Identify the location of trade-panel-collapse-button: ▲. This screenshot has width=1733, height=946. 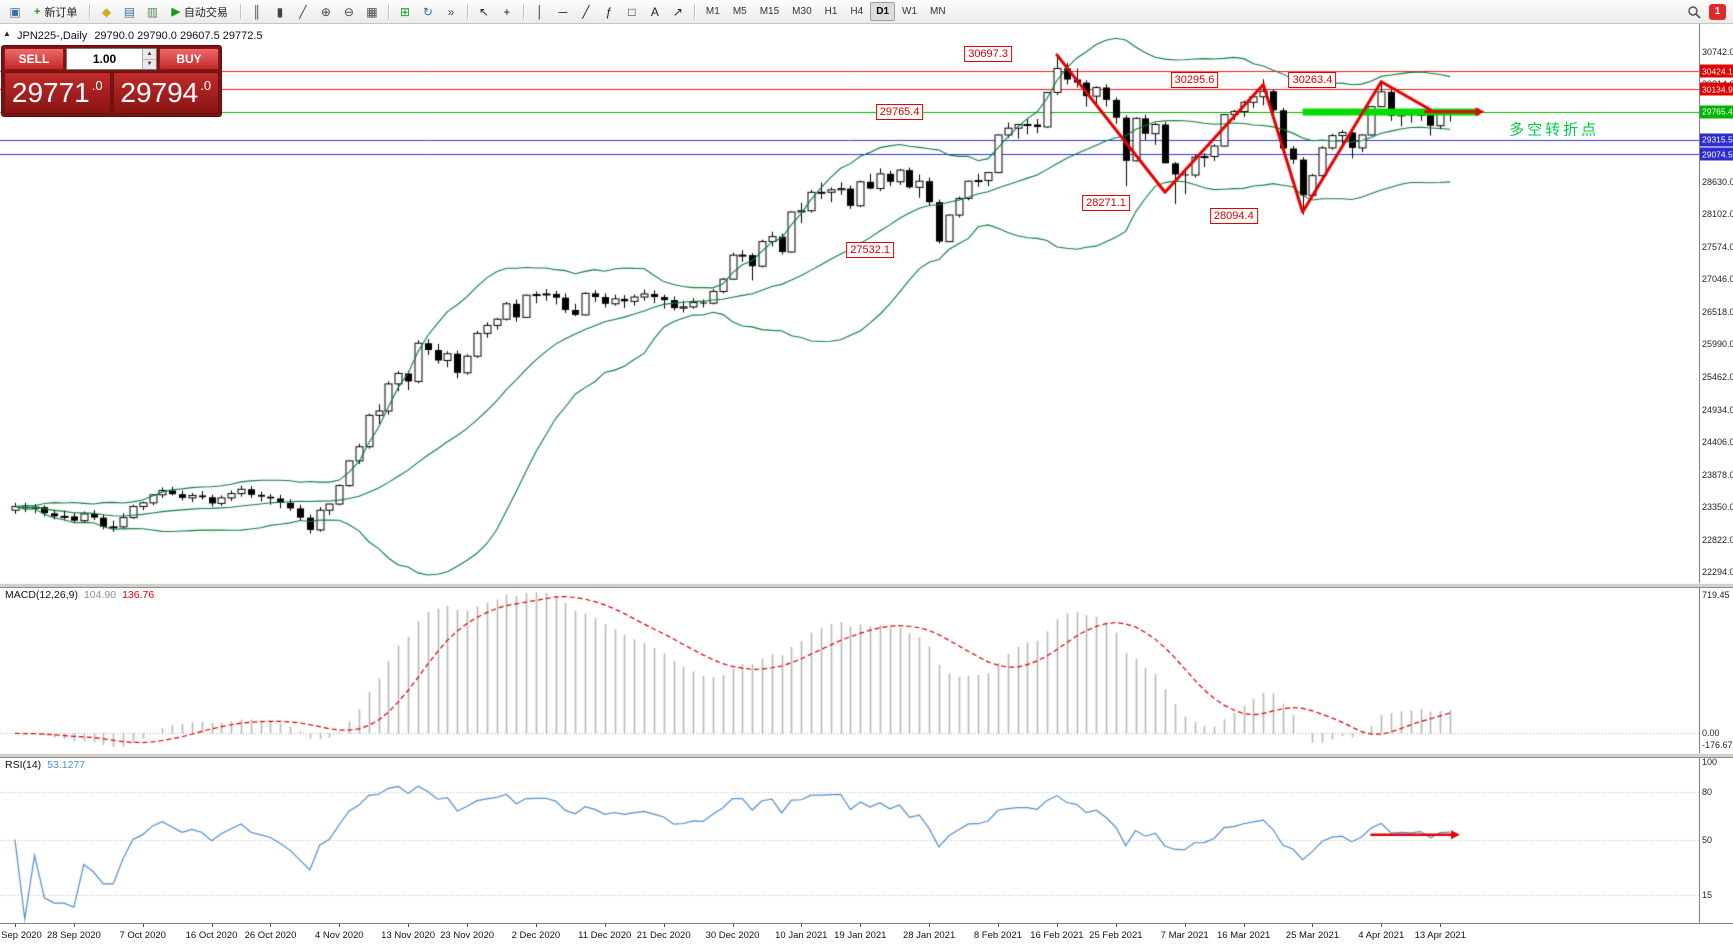
(7, 33).